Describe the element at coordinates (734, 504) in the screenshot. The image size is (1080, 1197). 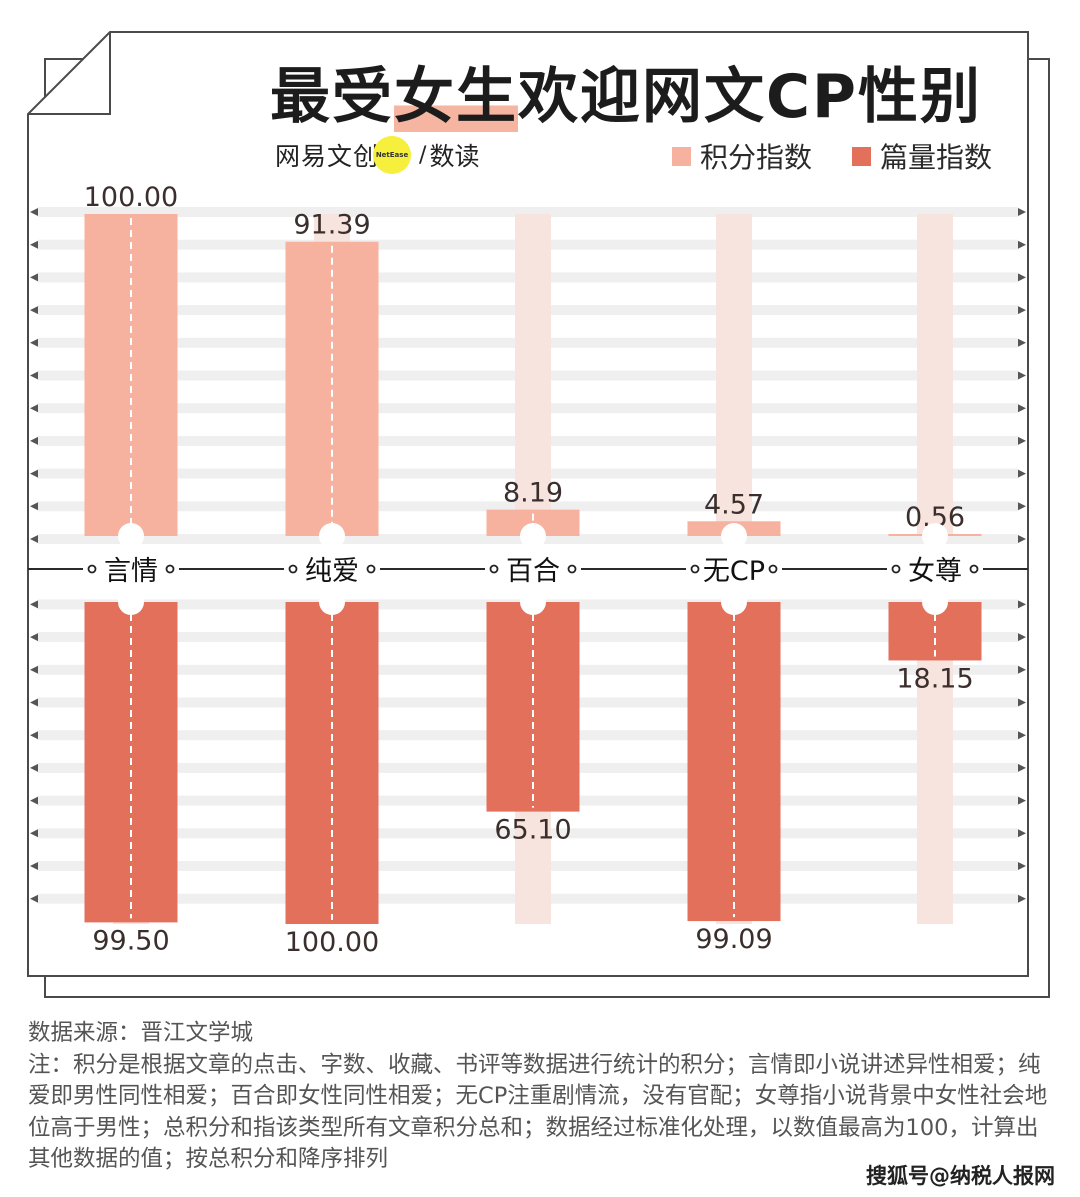
I see `score-value-label: 4.57` at that location.